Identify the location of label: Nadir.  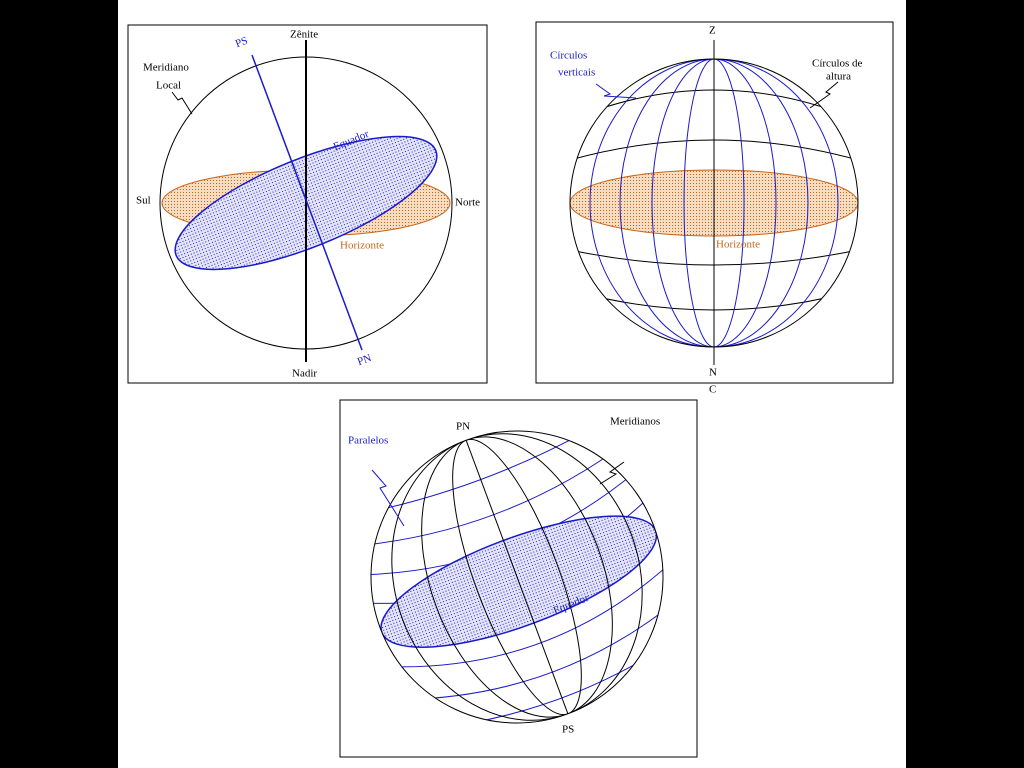
(304, 374).